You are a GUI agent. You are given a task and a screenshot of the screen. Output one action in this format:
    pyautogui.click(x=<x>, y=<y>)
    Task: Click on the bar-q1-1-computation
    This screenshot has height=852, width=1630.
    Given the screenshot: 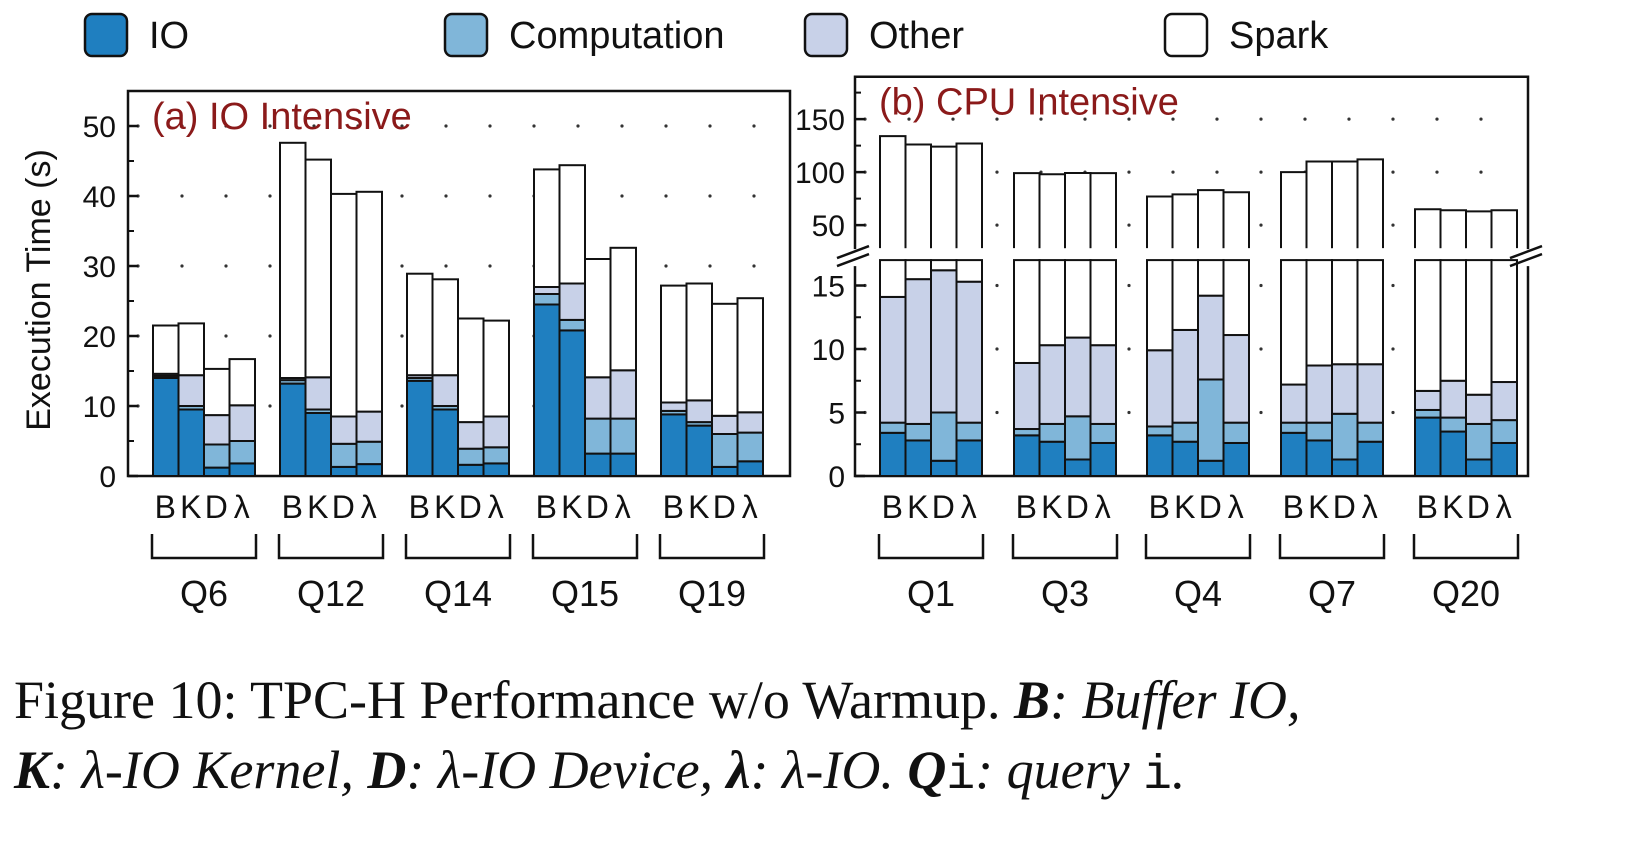 What is the action you would take?
    pyautogui.click(x=918, y=432)
    